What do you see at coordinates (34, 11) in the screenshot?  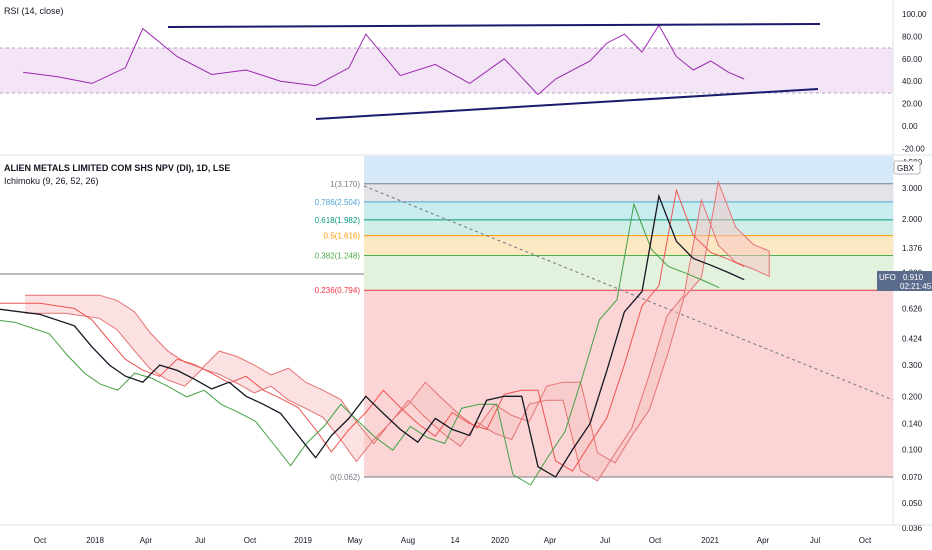 I see `rsi-title: RSI (14, close)` at bounding box center [34, 11].